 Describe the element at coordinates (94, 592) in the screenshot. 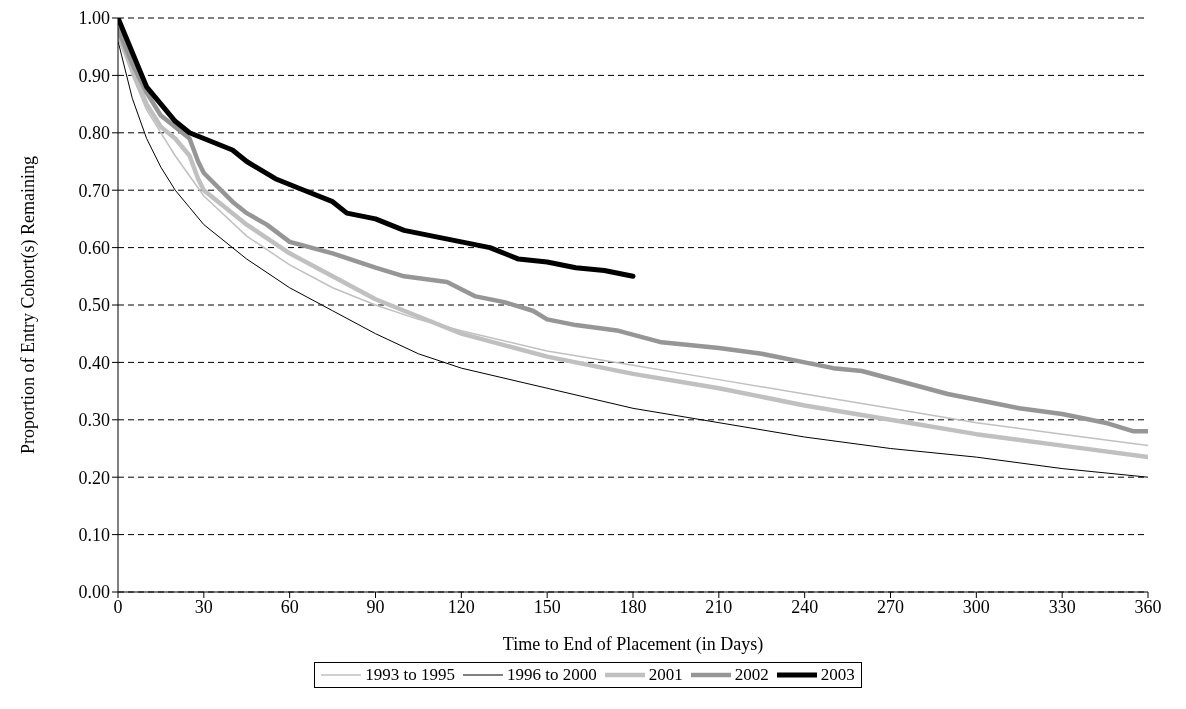

I see `y-tick-label: 0.00` at that location.